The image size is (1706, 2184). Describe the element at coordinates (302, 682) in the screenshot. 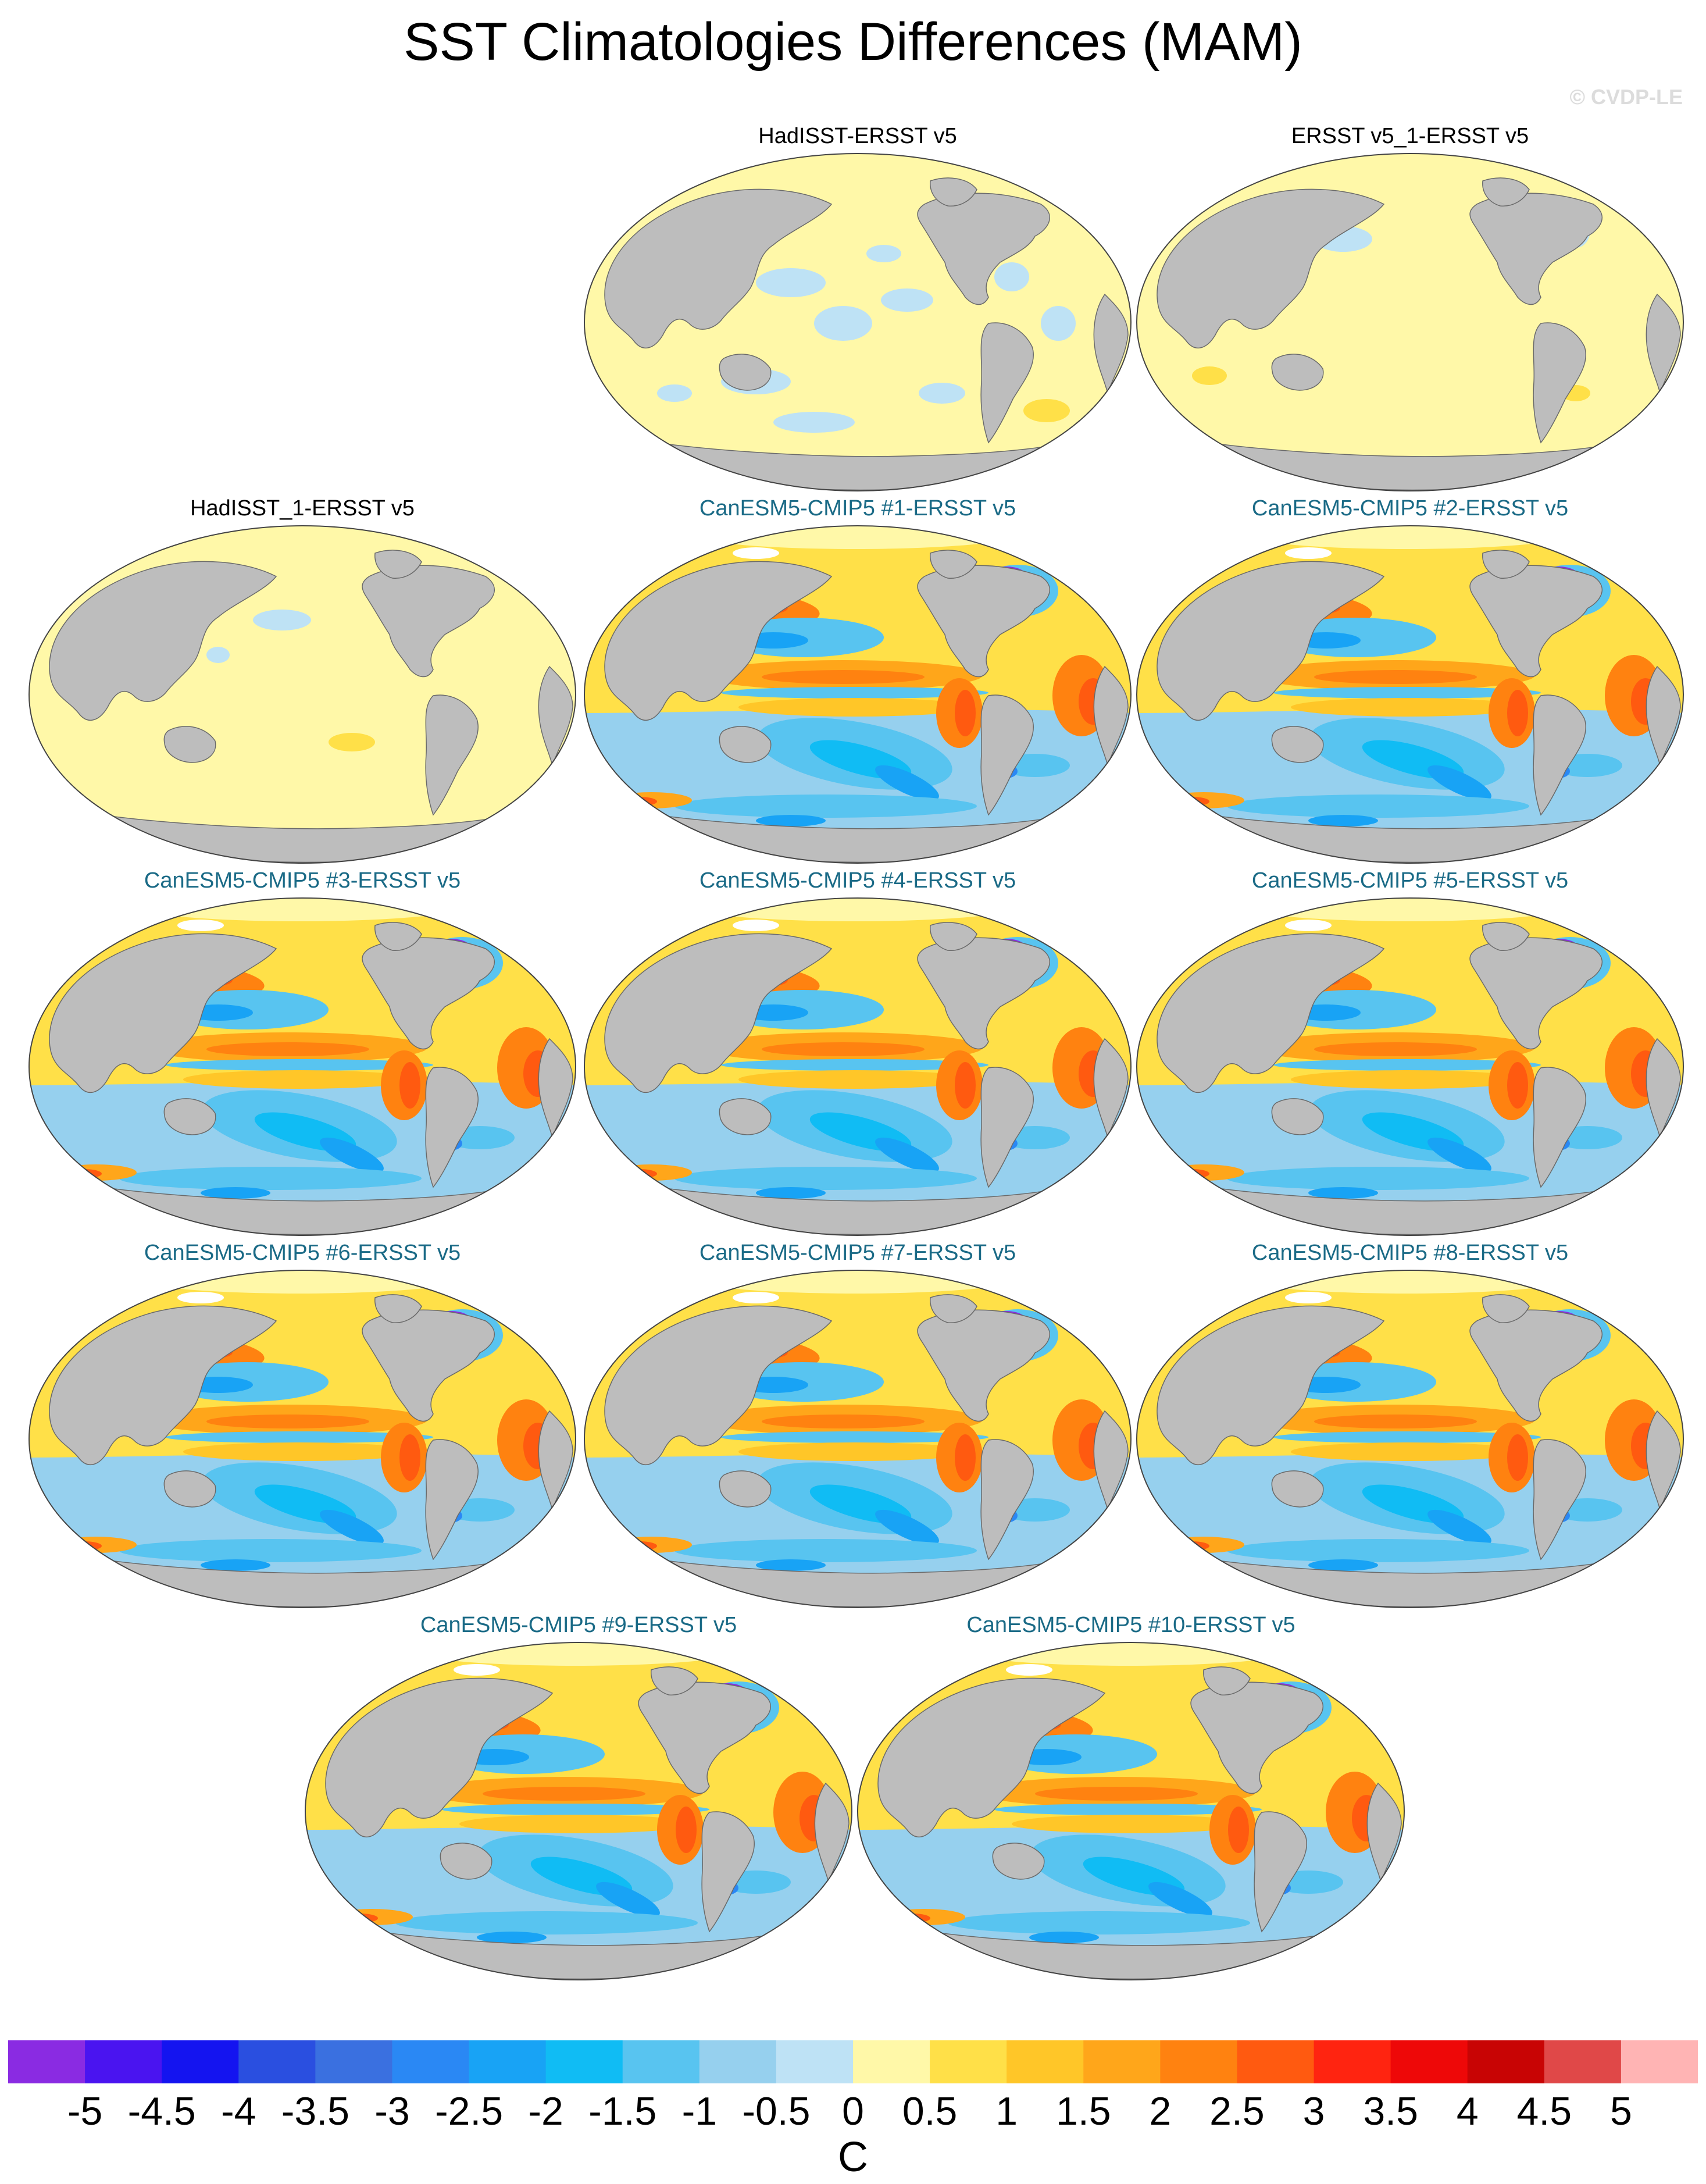

I see `map-panel: HadISST_1-ERSST v5` at that location.